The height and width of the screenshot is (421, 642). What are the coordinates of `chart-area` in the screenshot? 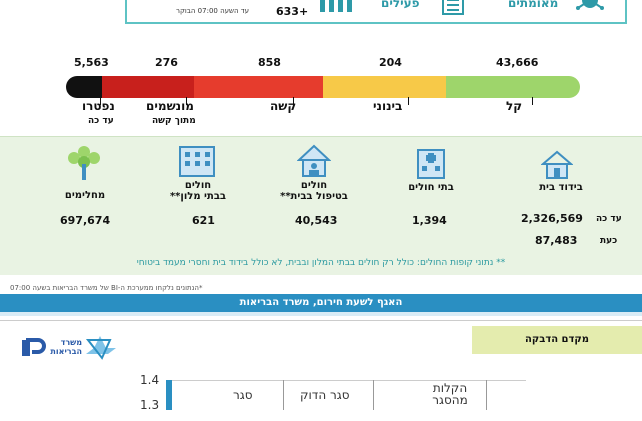 It's located at (346, 400).